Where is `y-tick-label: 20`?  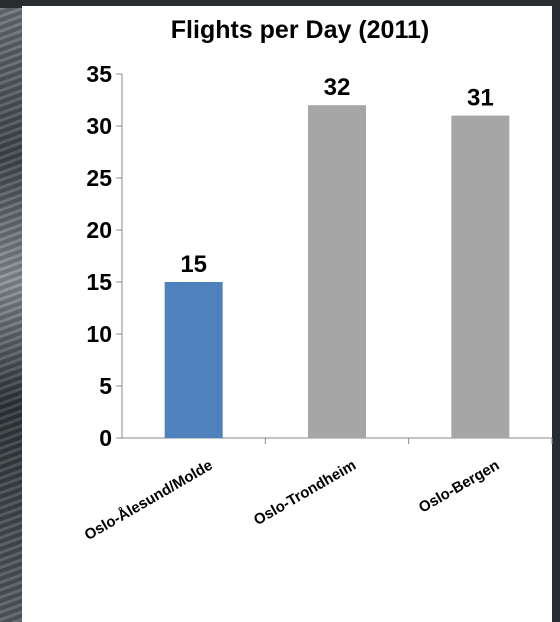 y-tick-label: 20 is located at coordinates (99, 230).